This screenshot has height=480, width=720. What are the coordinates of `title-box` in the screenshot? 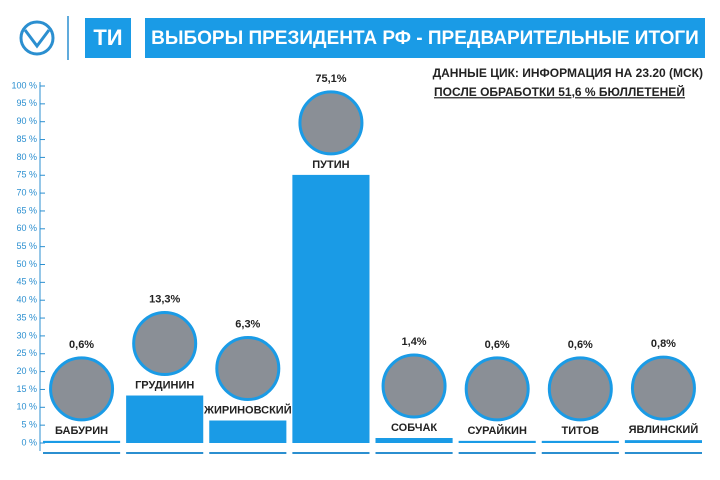 It's located at (425, 38).